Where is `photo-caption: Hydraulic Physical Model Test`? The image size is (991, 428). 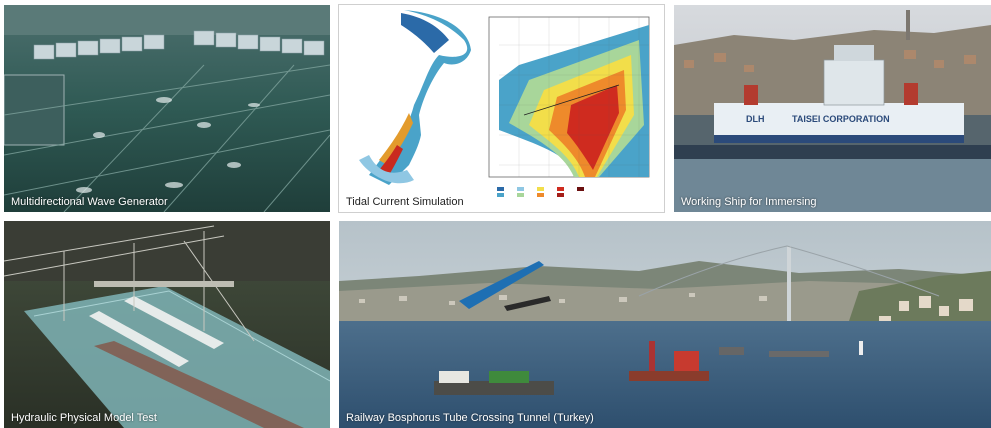 photo-caption: Hydraulic Physical Model Test is located at coordinates (84, 418).